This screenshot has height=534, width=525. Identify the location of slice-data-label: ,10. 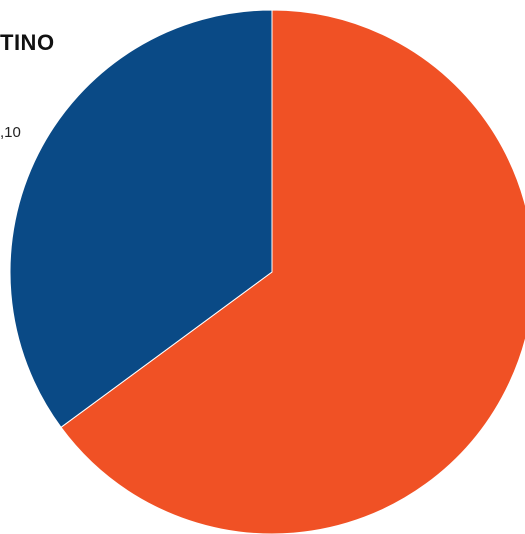
(10, 132).